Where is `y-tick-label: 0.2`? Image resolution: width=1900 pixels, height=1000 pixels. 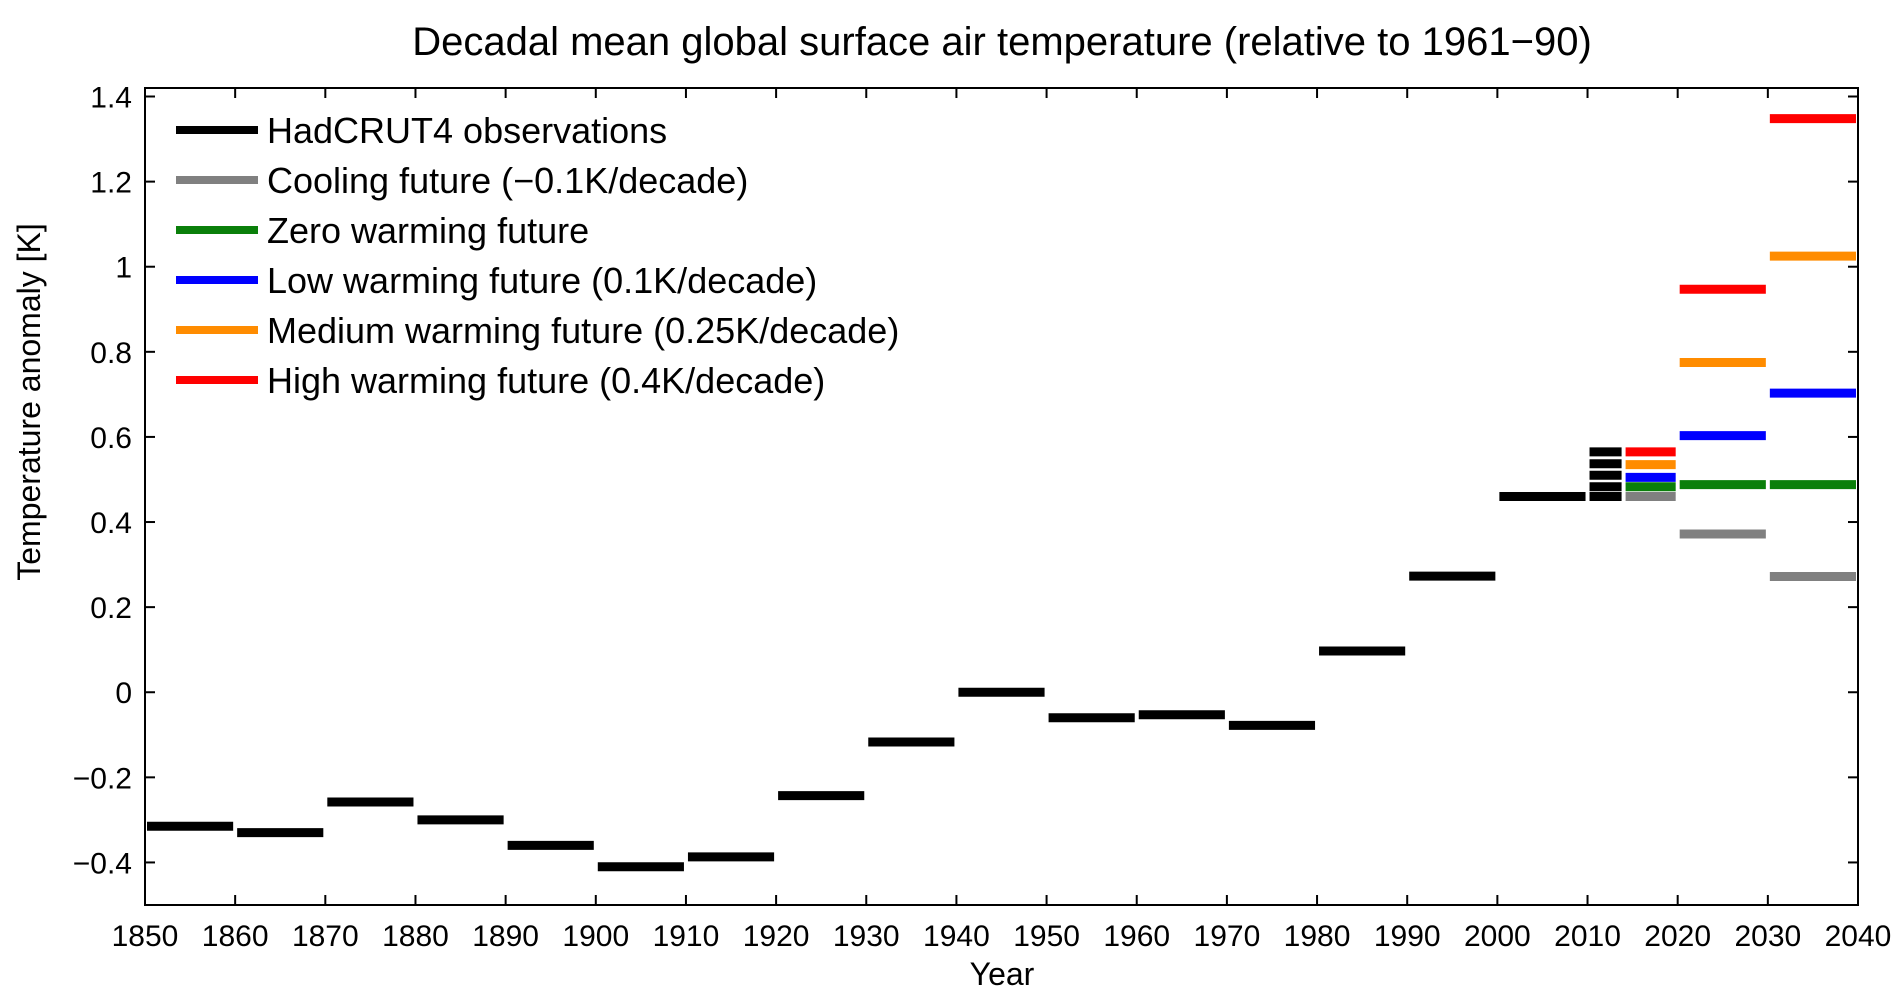
y-tick-label: 0.2 is located at coordinates (111, 608).